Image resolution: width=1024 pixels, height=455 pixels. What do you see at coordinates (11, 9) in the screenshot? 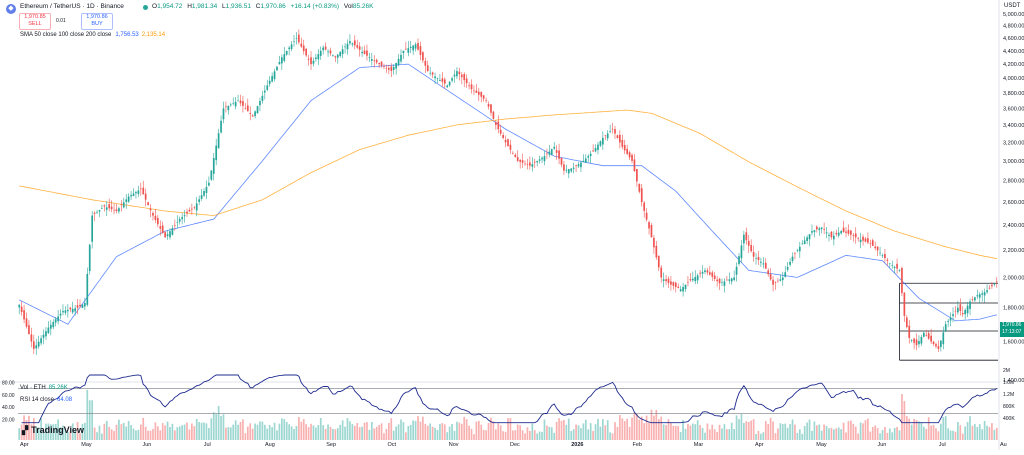
I see `ethereum-logo-icon: ◆` at bounding box center [11, 9].